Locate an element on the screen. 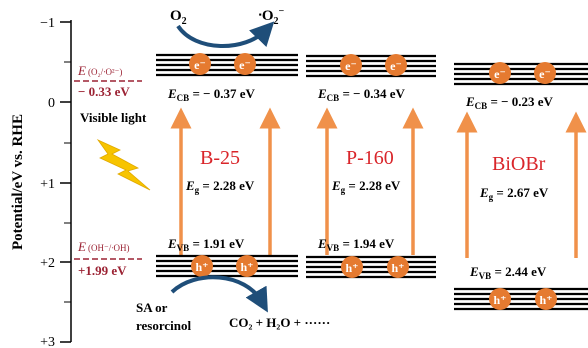 Image resolution: width=588 pixels, height=348 pixels. evb-biobr: EVB = 2.44 eV is located at coordinates (508, 272).